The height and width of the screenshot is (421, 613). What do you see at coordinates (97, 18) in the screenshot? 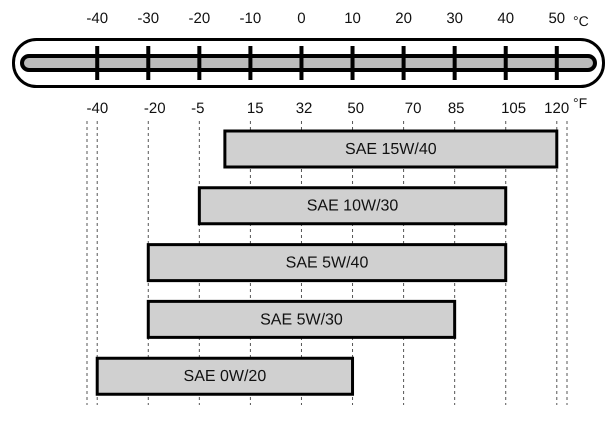
I see `x-tick-label: -40` at bounding box center [97, 18].